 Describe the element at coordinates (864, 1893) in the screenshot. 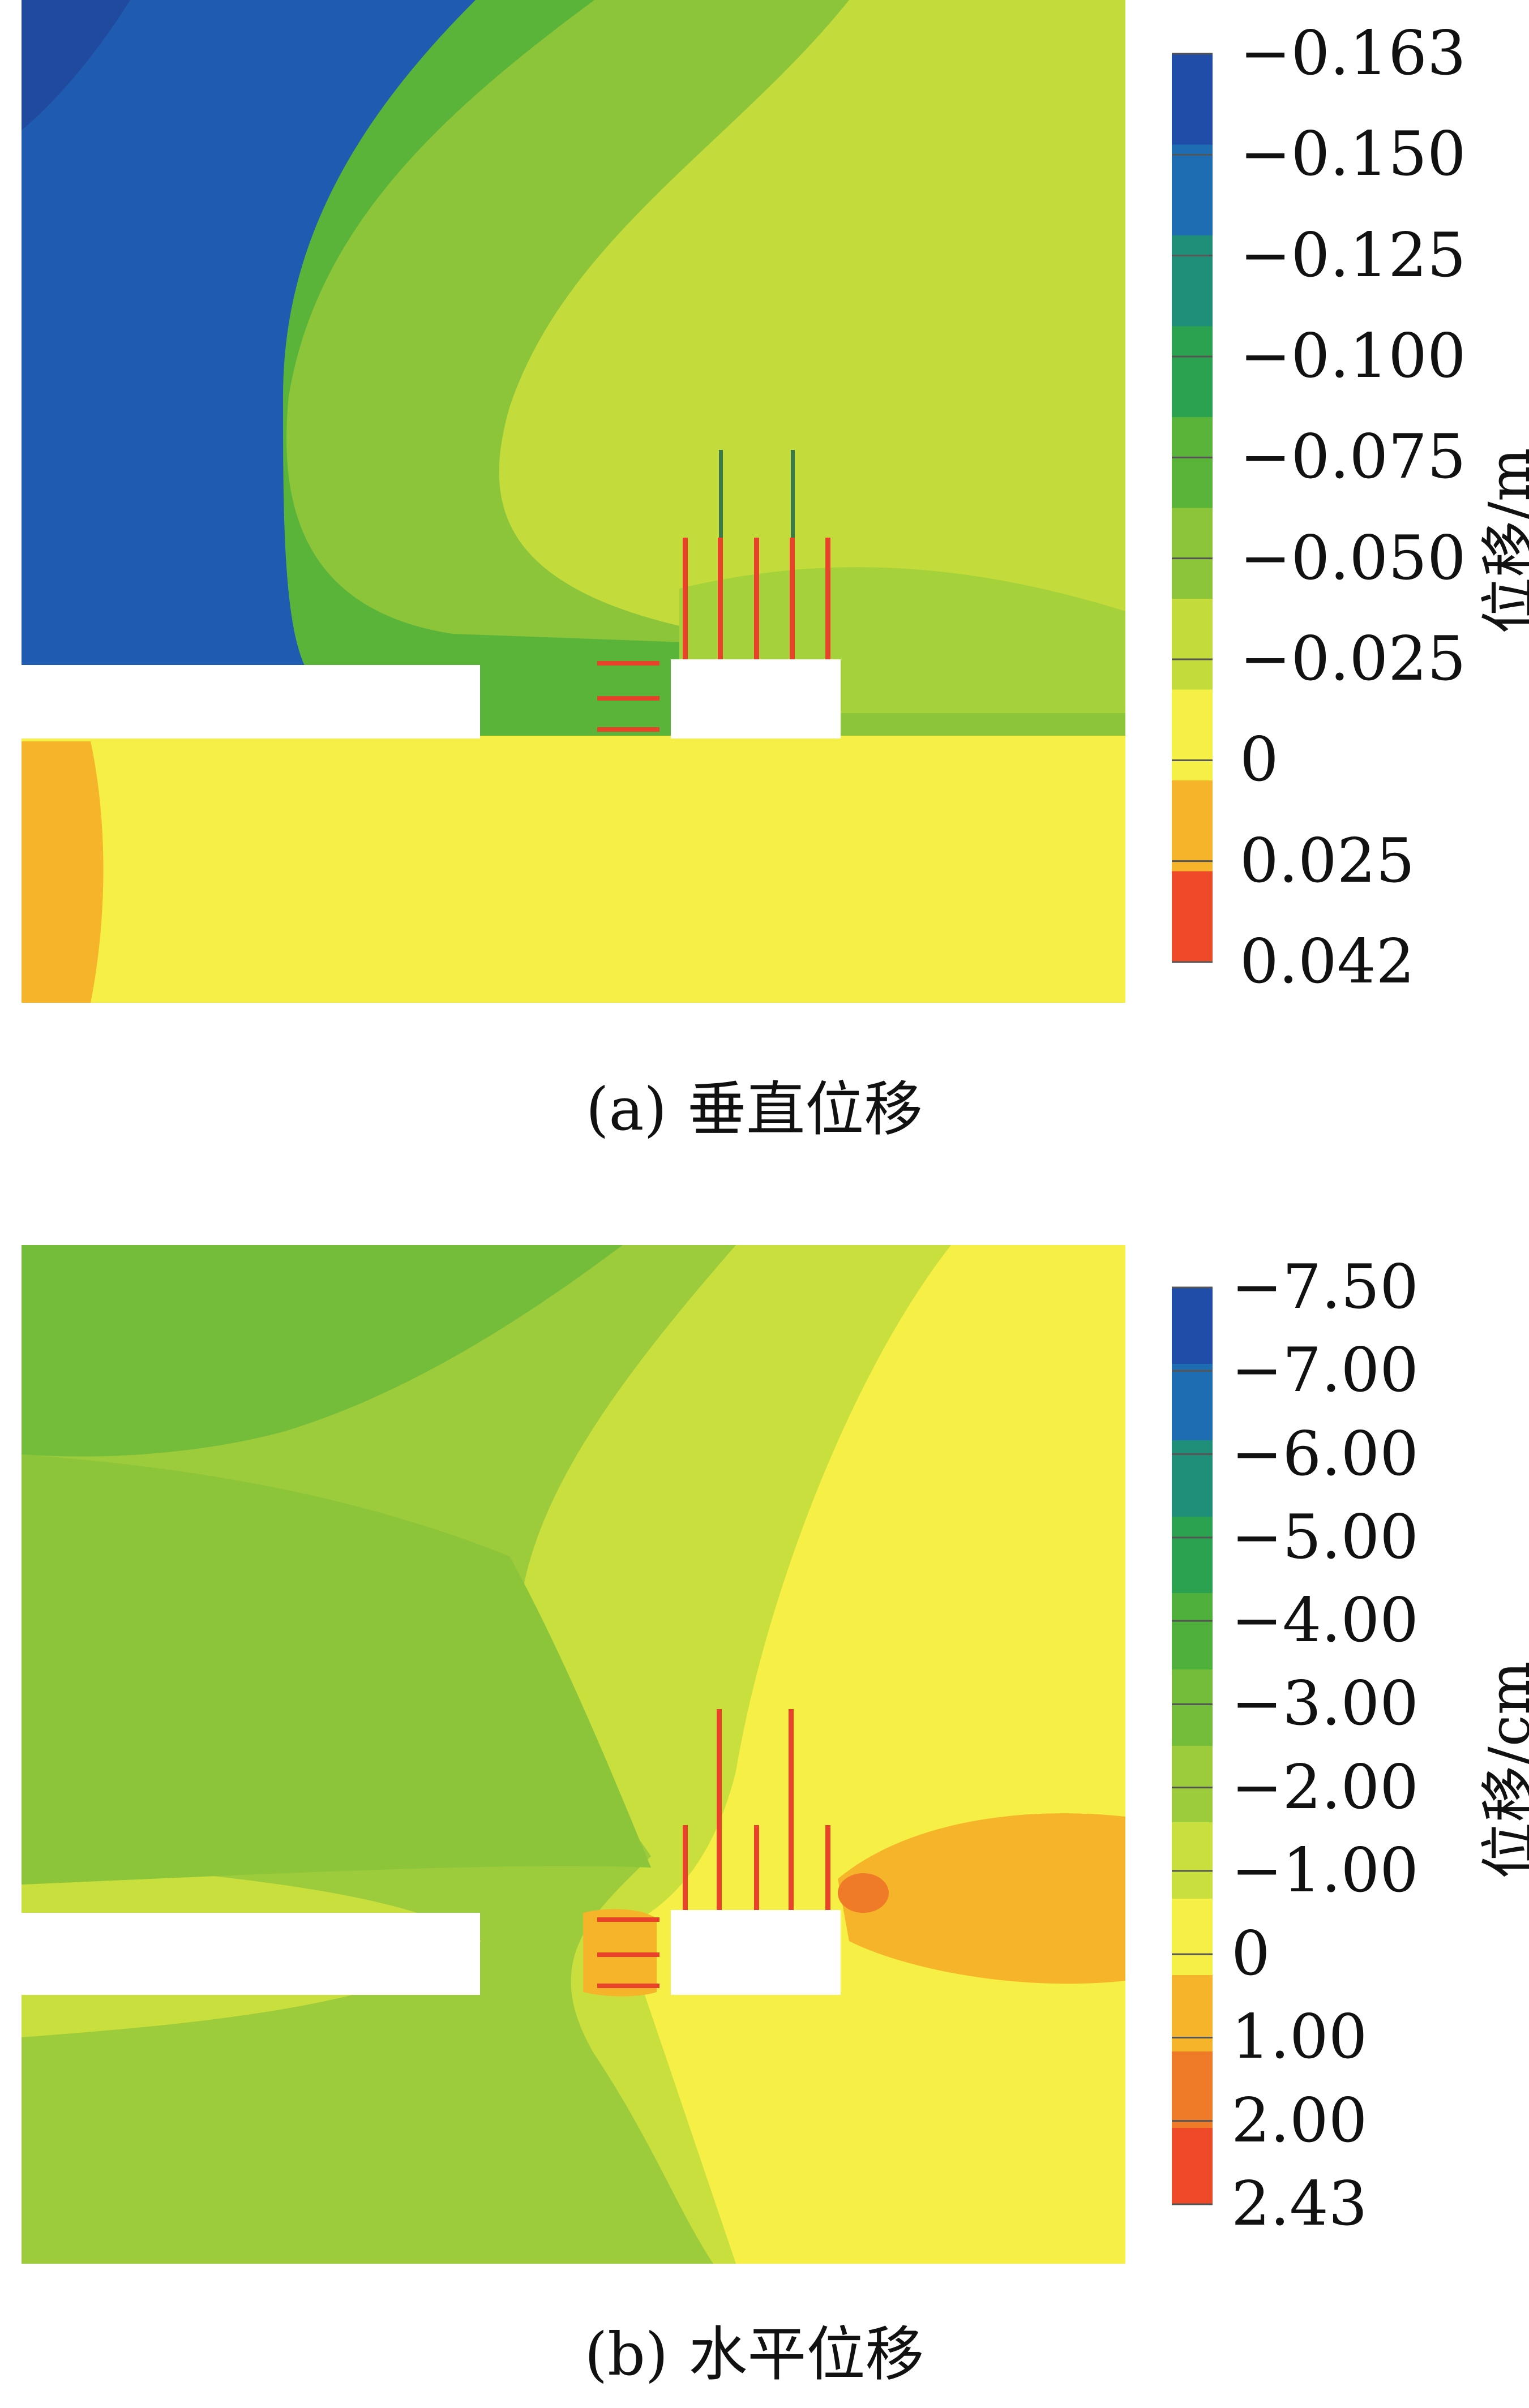

I see `zone-b-peak` at that location.